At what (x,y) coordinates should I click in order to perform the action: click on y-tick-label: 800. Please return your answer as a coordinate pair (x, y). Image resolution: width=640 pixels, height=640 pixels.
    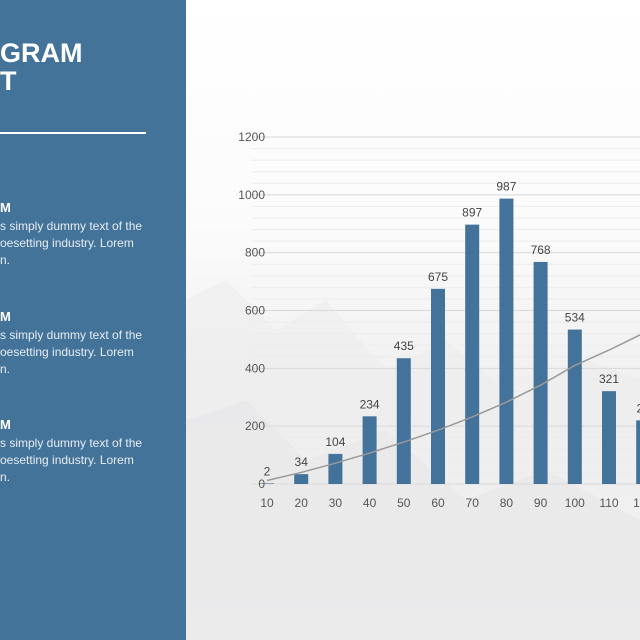
    Looking at the image, I should click on (255, 253).